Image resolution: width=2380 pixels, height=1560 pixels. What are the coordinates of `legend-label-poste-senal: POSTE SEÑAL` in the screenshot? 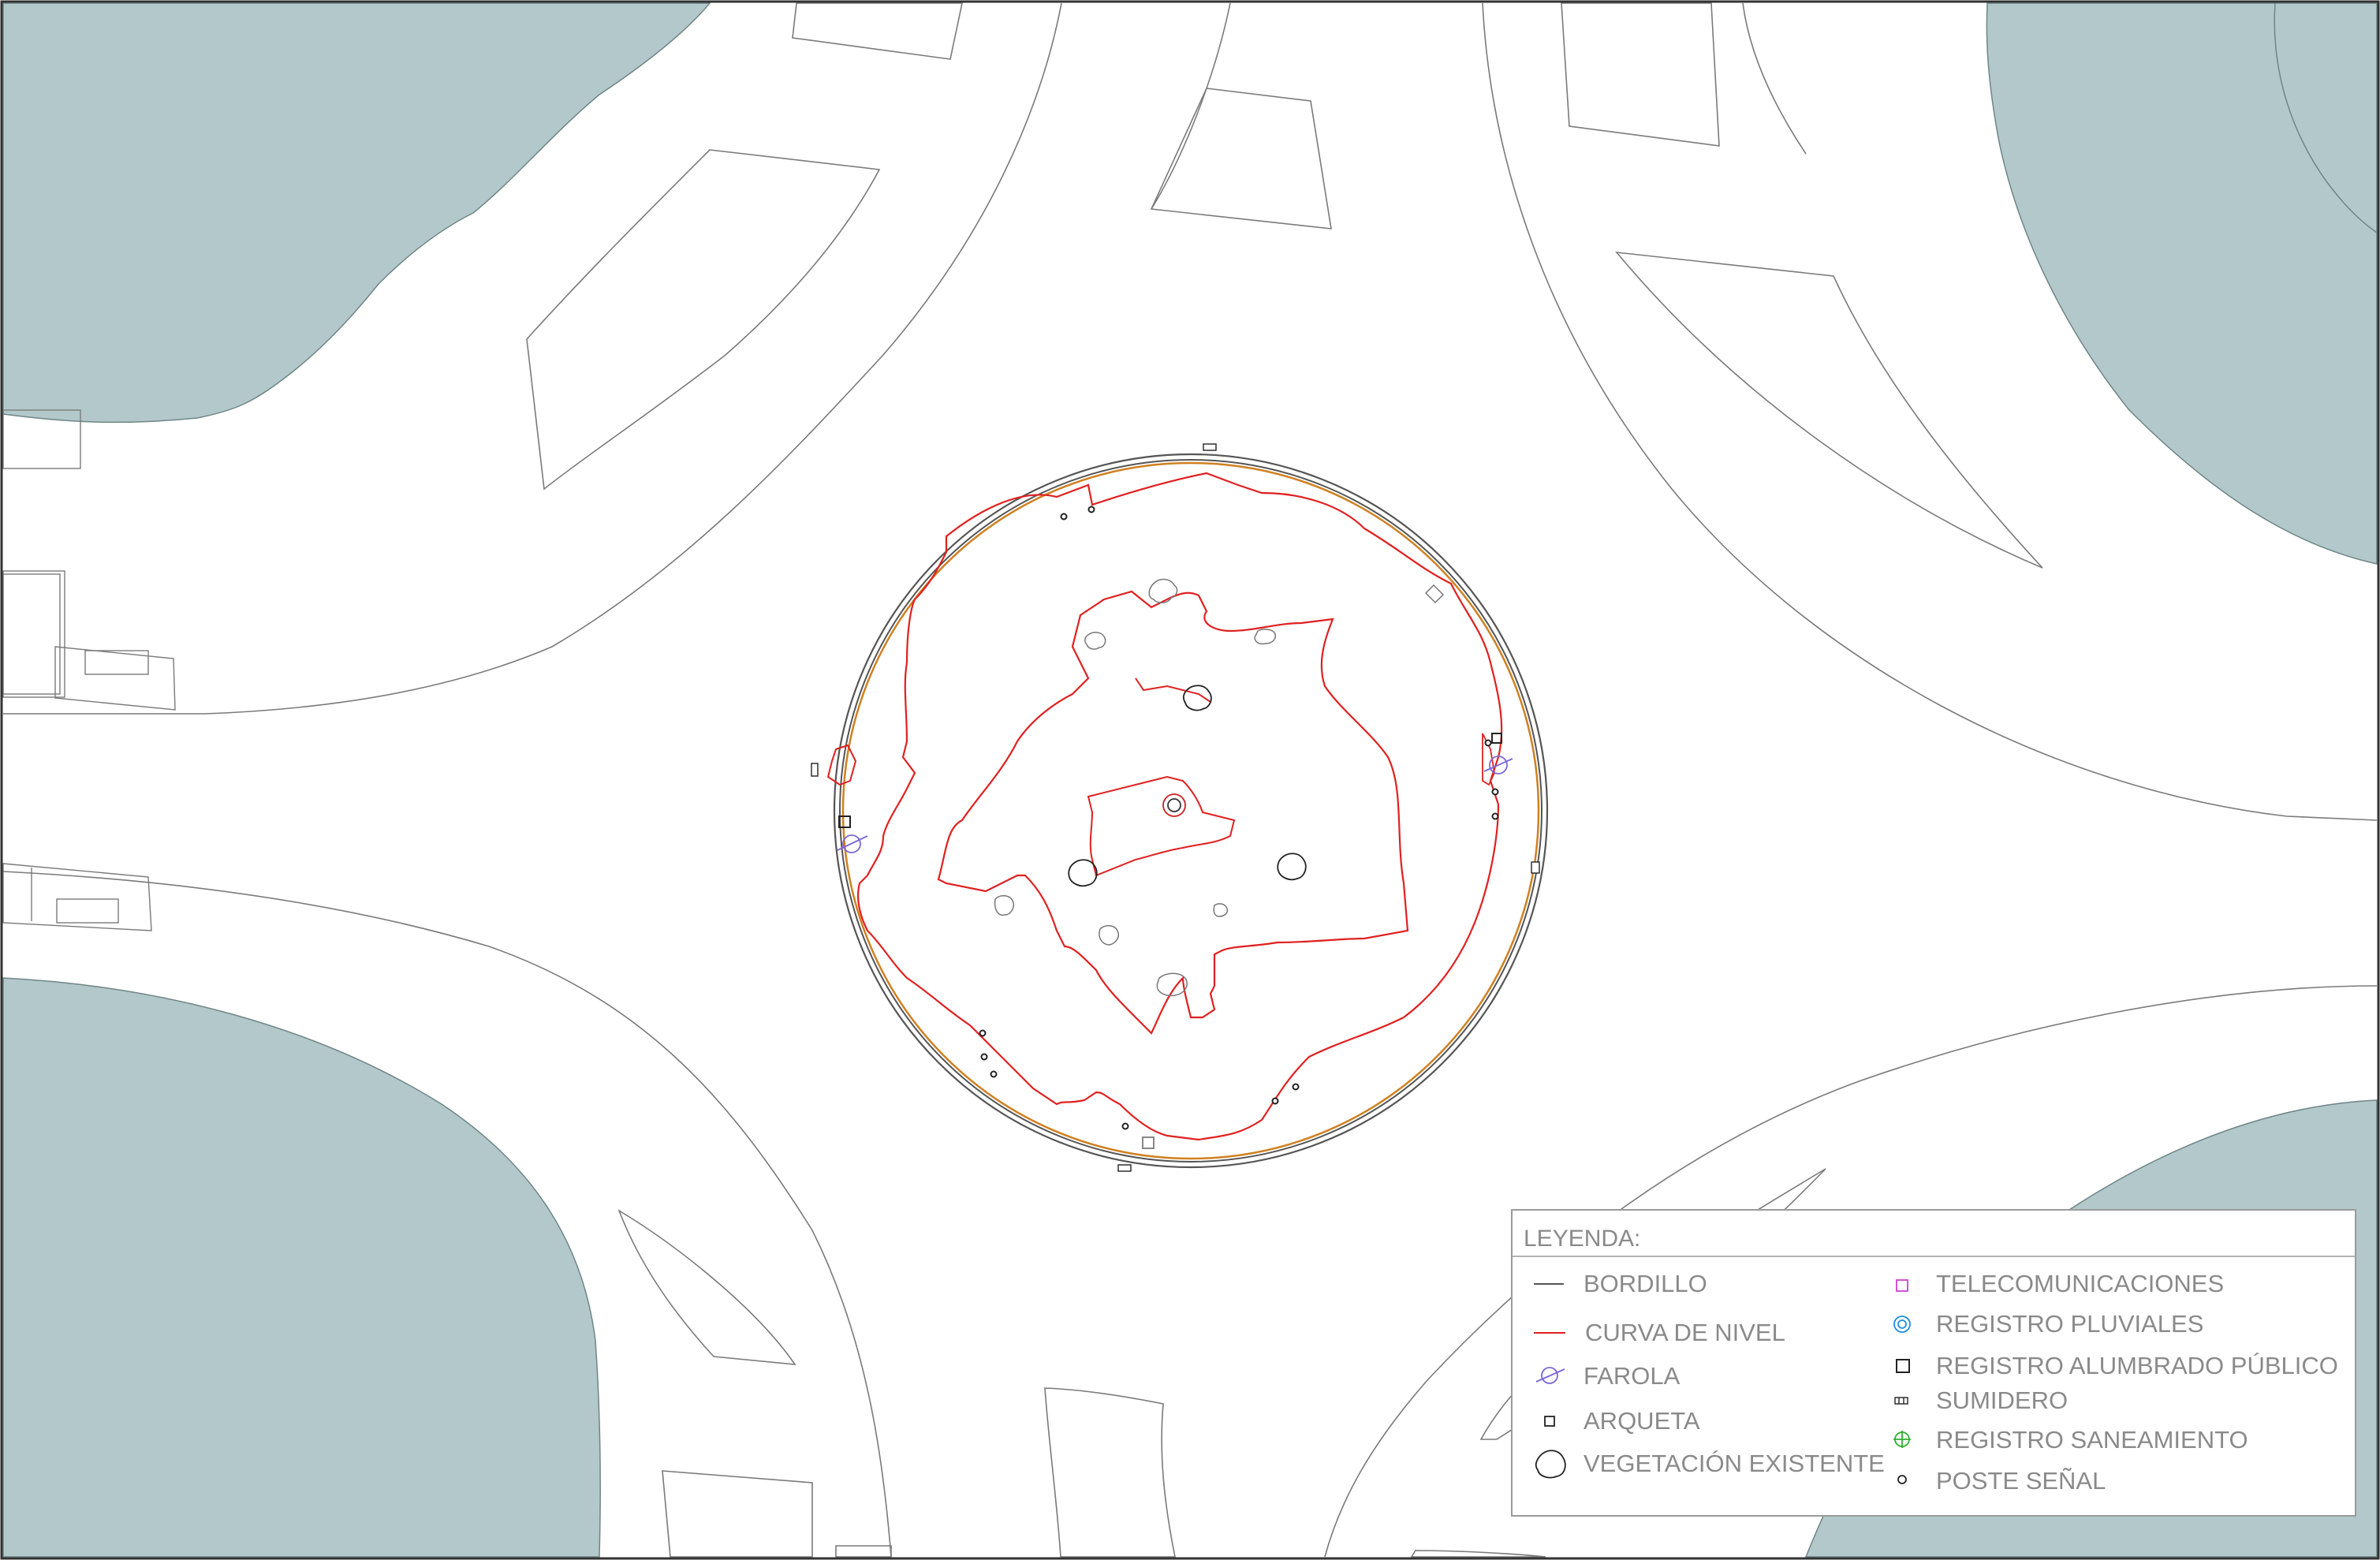 It's located at (2021, 1481).